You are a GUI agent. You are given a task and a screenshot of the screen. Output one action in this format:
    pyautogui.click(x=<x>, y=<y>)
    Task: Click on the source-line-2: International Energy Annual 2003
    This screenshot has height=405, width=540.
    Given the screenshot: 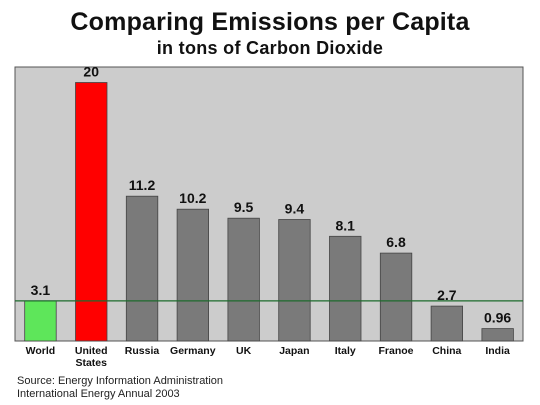 What is the action you would take?
    pyautogui.click(x=98, y=394)
    